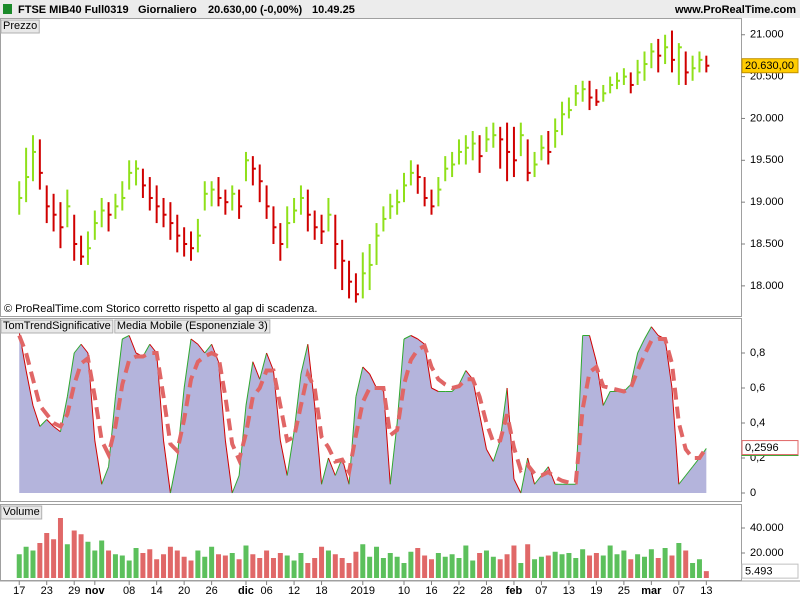 Image resolution: width=800 pixels, height=600 pixels. Describe the element at coordinates (333, 10) in the screenshot. I see `time: 10.49.25` at that location.